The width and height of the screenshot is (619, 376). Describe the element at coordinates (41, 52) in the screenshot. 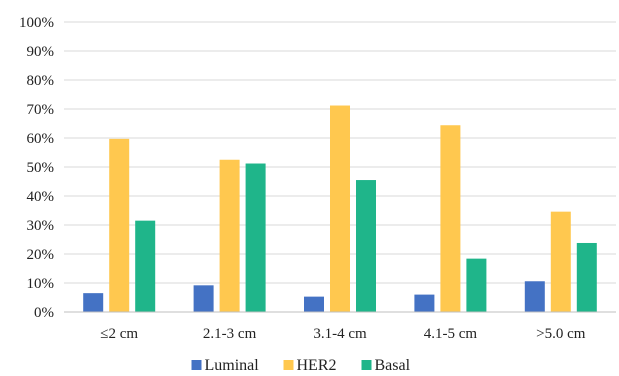

I see `y-tick-label: 90%` at that location.